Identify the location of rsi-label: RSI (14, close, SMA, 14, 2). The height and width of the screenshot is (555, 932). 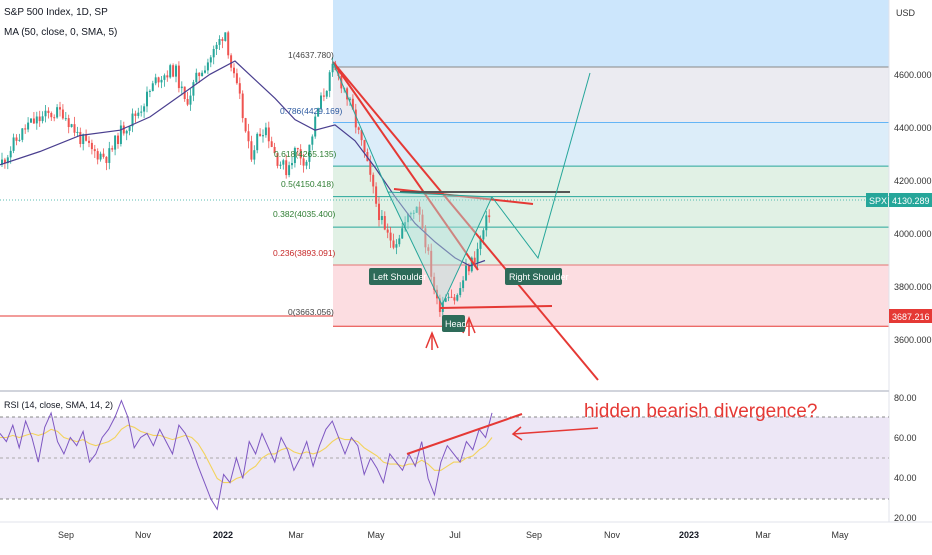
(58, 405).